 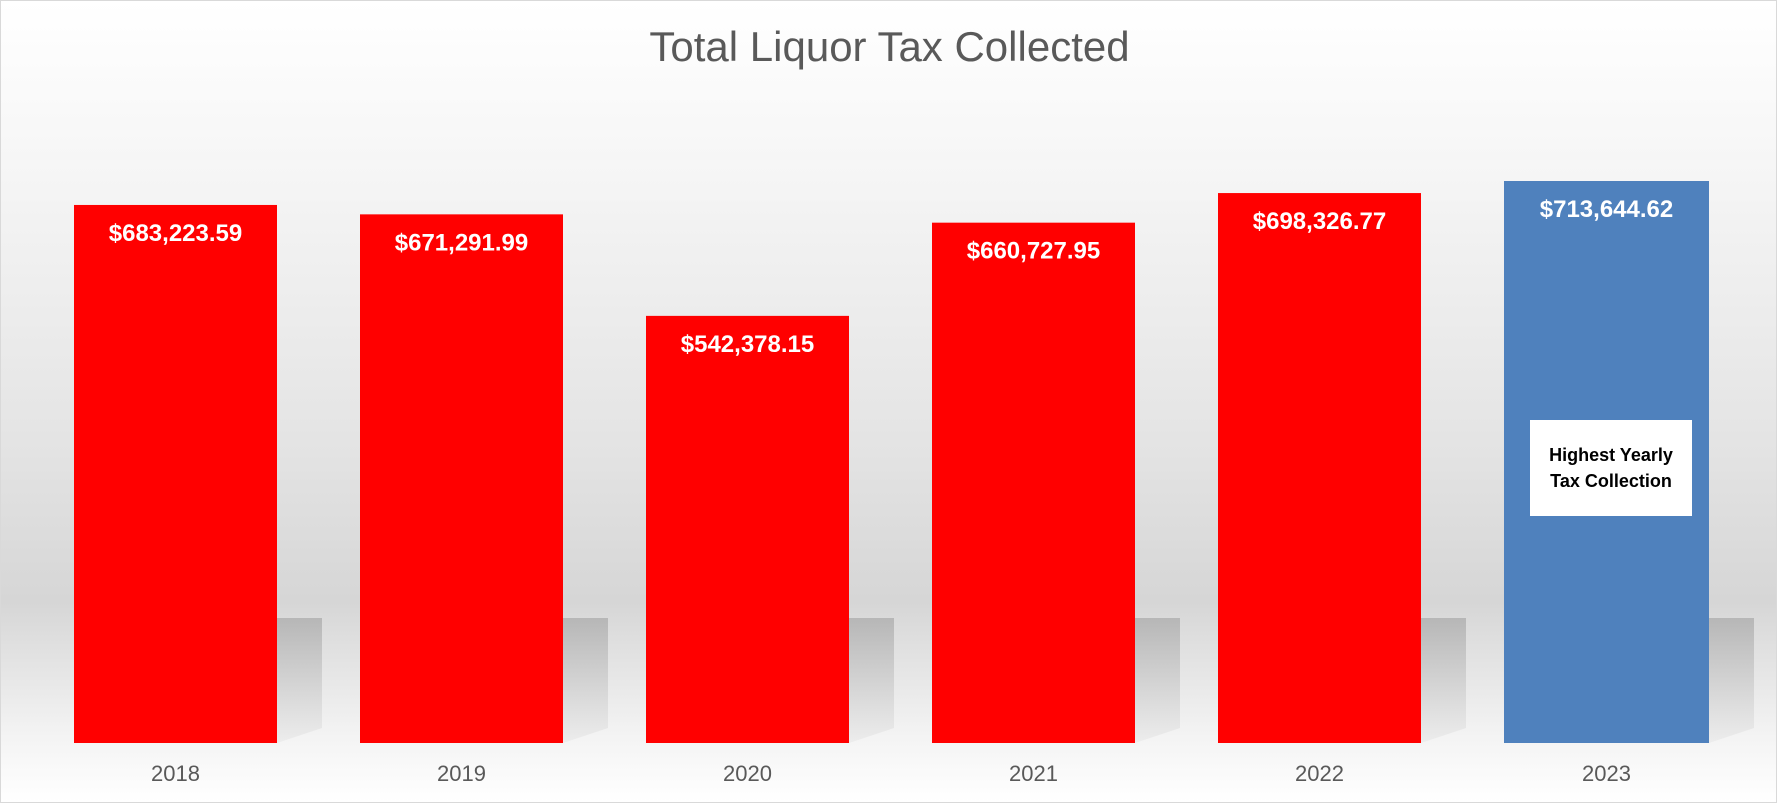 I want to click on x-tick-label-2021: 2021, so click(x=1033, y=773).